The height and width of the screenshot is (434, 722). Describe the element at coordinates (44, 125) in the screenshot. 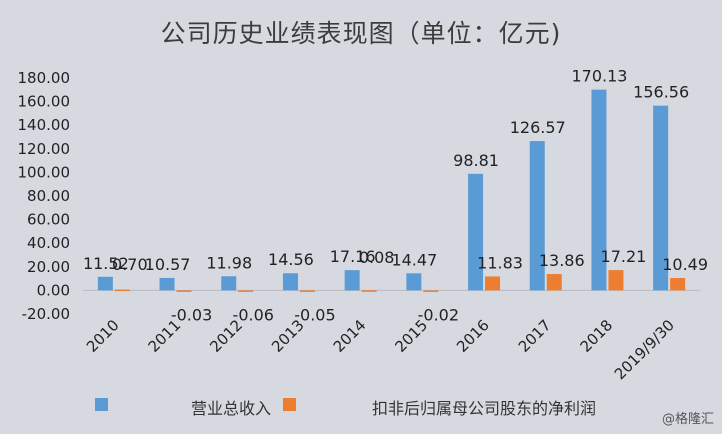

I see `y-tick-label: 140.00` at that location.